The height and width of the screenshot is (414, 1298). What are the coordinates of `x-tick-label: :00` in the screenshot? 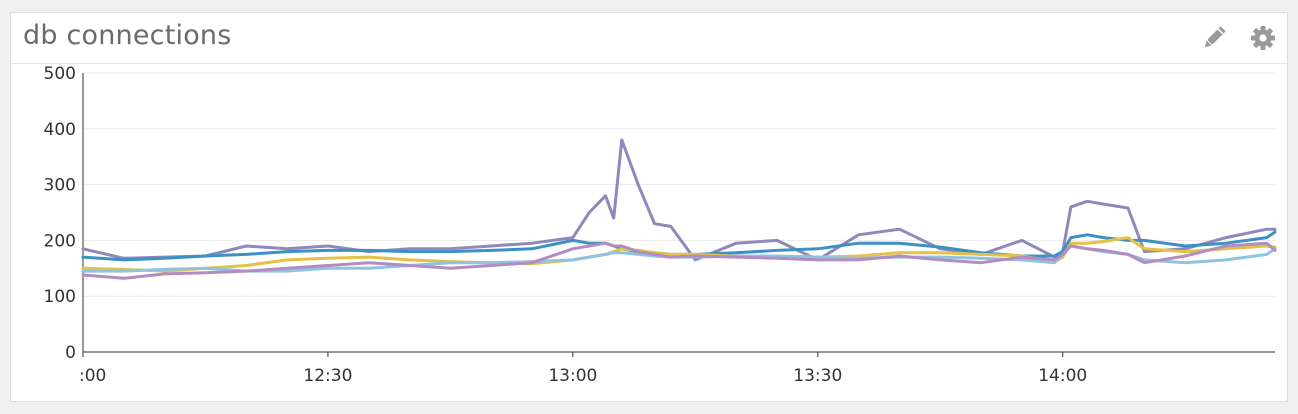 It's located at (92, 376).